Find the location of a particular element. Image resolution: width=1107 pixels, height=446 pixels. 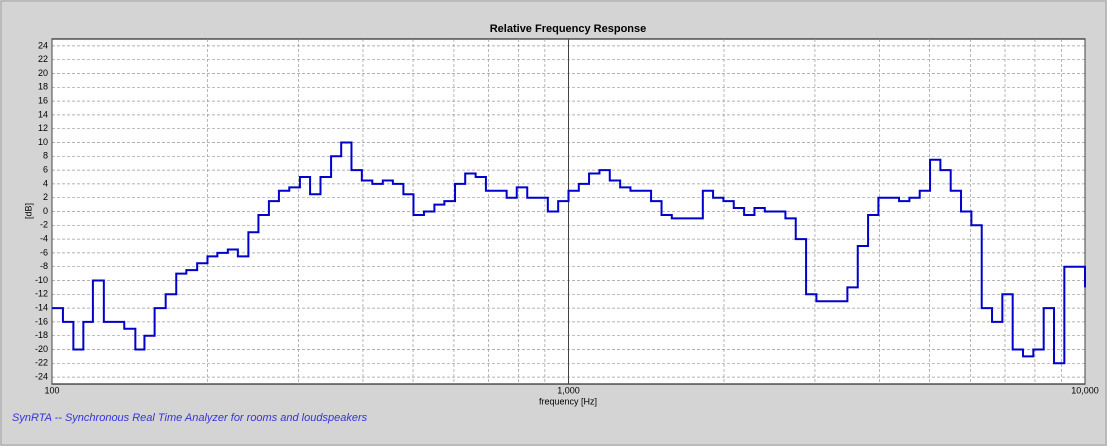

y-tick-label: 22 is located at coordinates (43, 59).